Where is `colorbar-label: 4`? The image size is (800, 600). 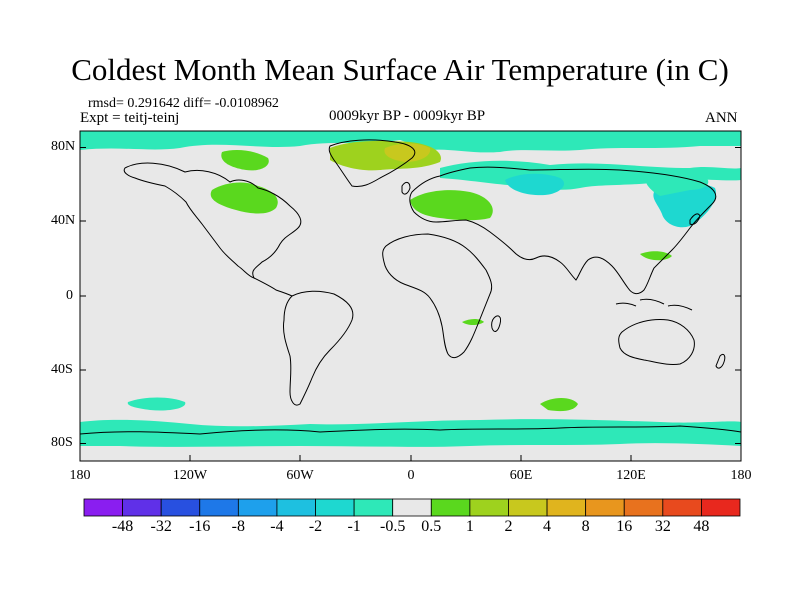
colorbar-label: 4 is located at coordinates (547, 526).